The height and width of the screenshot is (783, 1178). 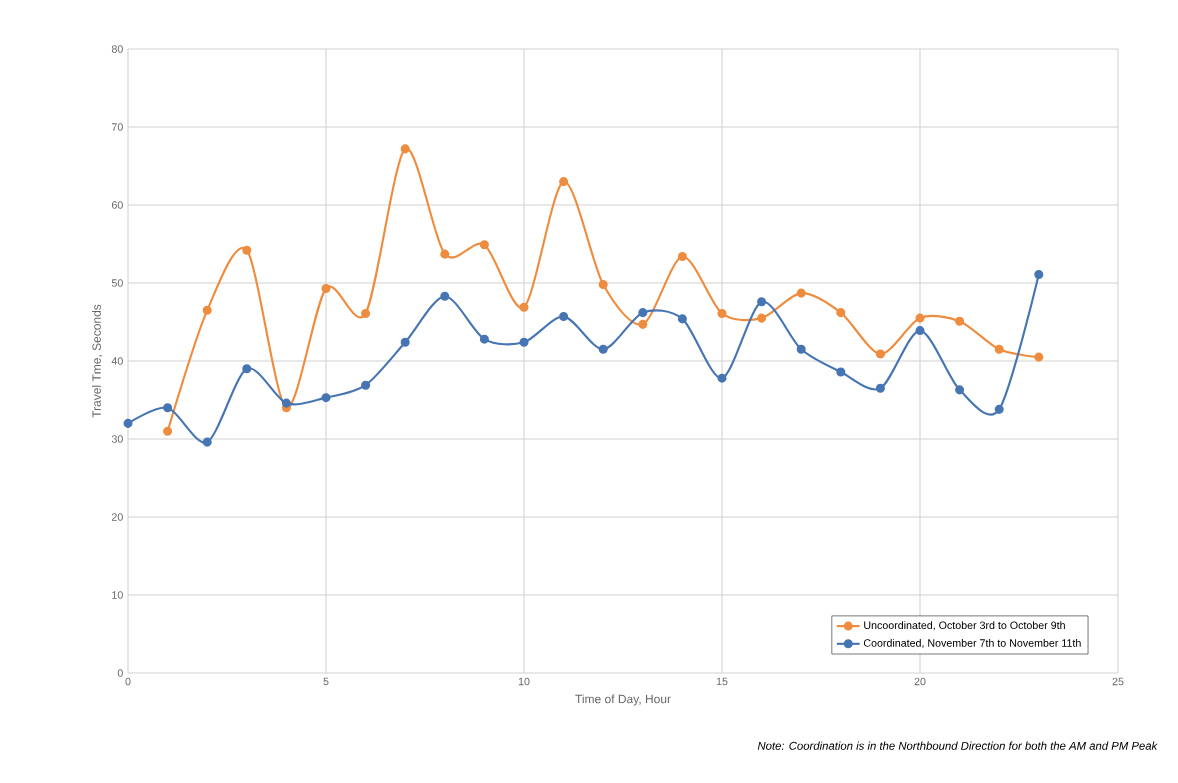 I want to click on y-tick-label: 30, so click(x=117, y=439).